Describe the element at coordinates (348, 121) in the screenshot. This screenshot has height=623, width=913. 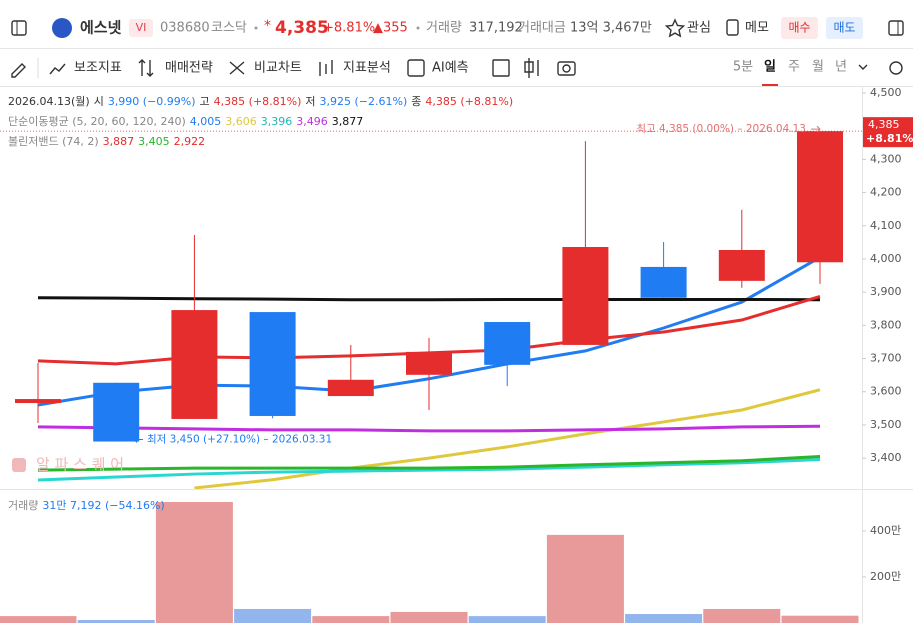
I see `legend-item: 3,877` at that location.